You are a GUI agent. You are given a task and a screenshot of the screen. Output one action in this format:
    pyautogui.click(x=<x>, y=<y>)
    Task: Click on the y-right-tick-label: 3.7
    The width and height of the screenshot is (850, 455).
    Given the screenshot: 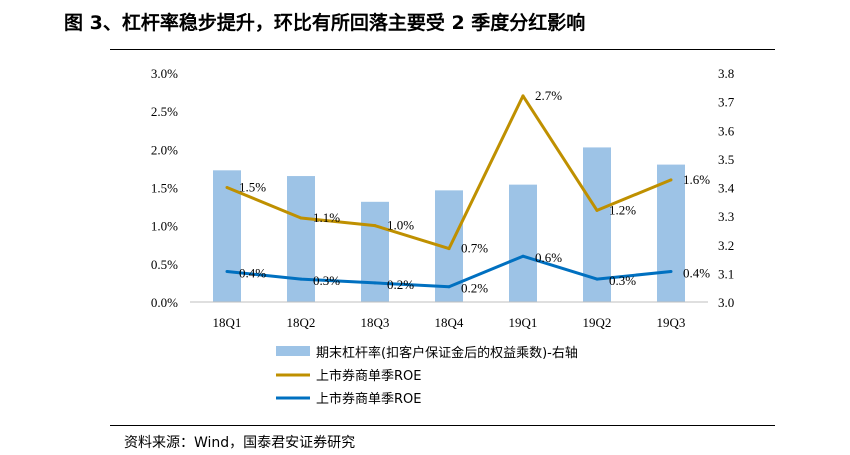 What is the action you would take?
    pyautogui.click(x=726, y=102)
    